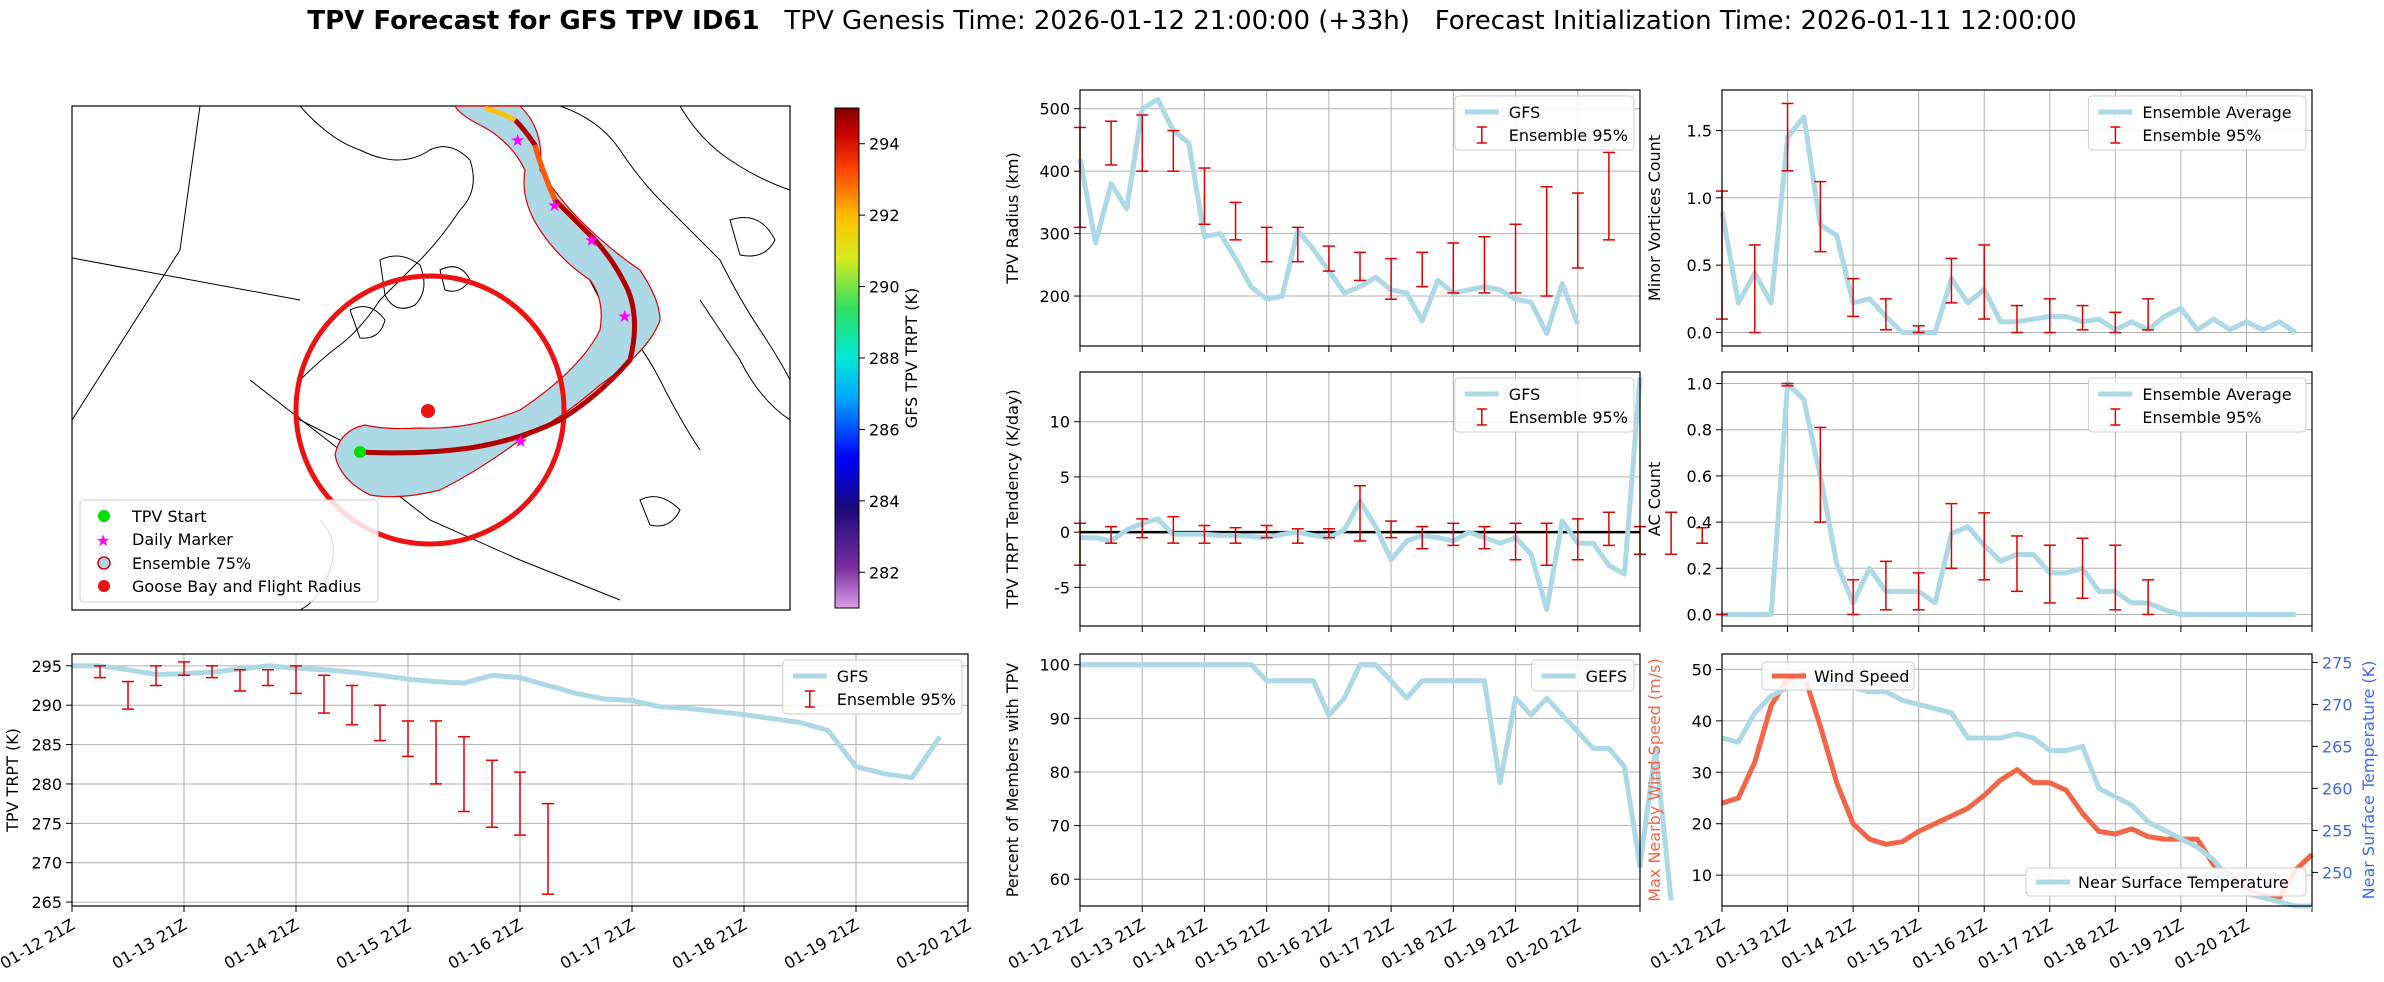 The height and width of the screenshot is (982, 2384). Describe the element at coordinates (1054, 109) in the screenshot. I see `y-tick-label: 500` at that location.